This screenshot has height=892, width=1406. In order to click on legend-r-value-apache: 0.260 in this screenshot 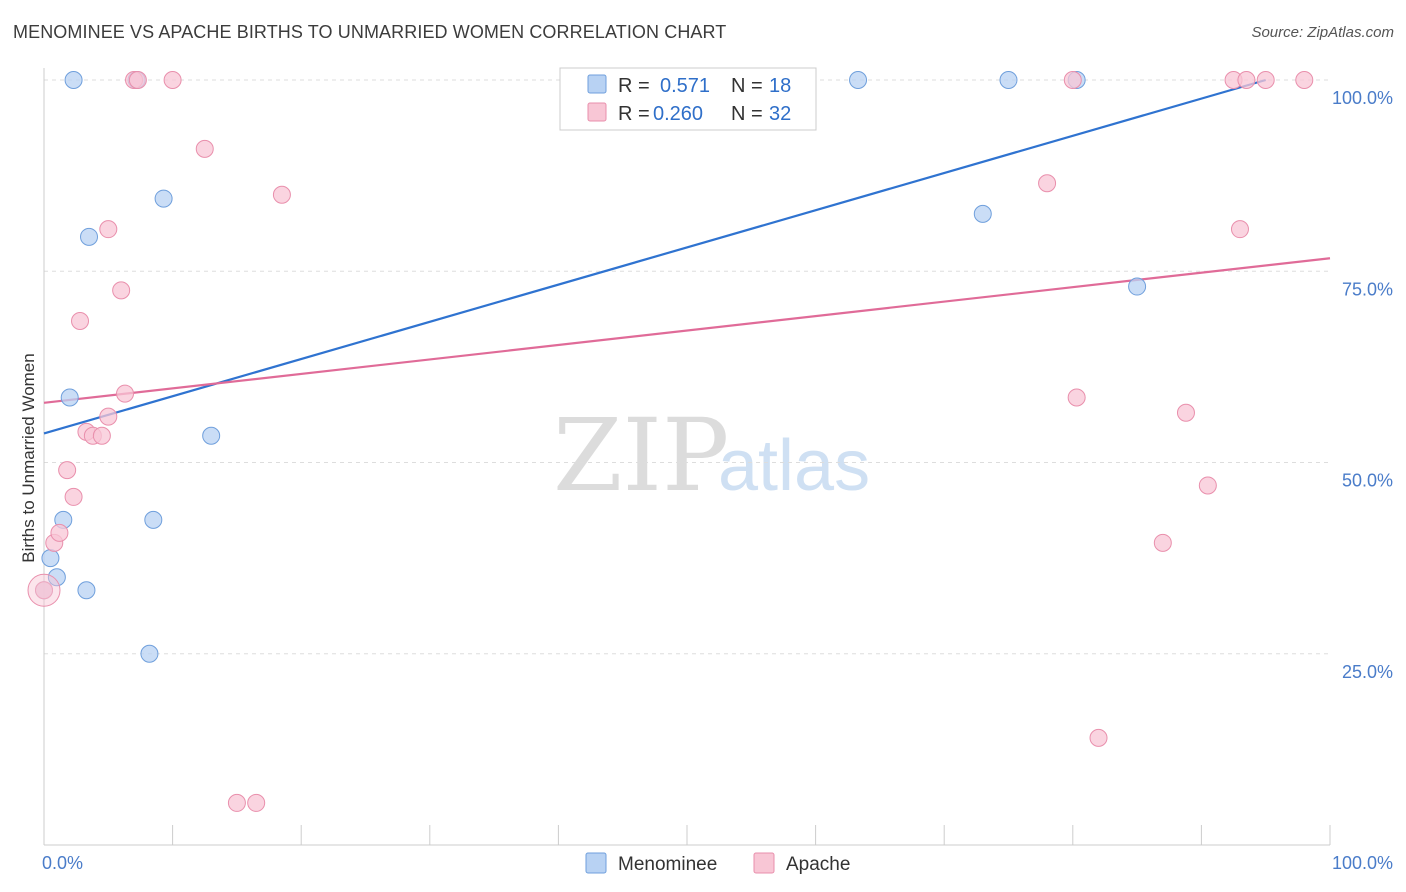, I will do `click(678, 114)`.